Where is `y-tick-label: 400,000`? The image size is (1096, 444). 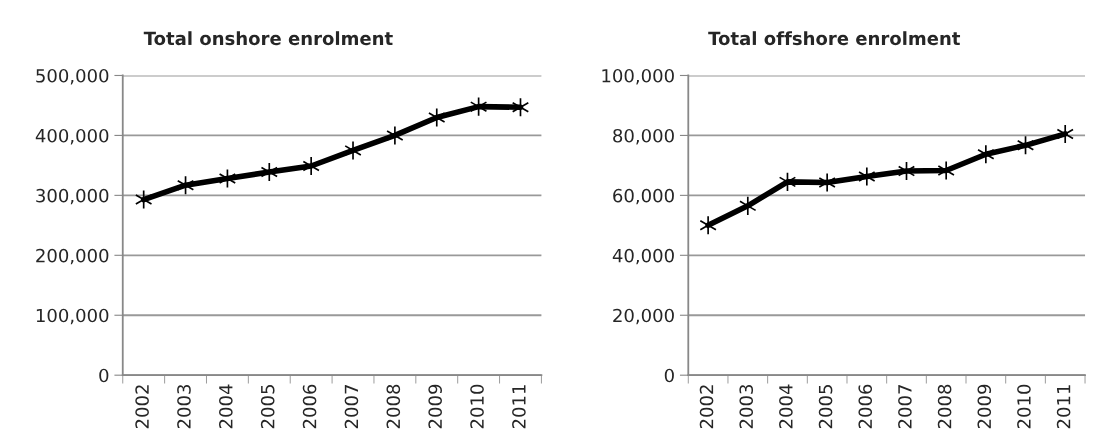 y-tick-label: 400,000 is located at coordinates (72, 136).